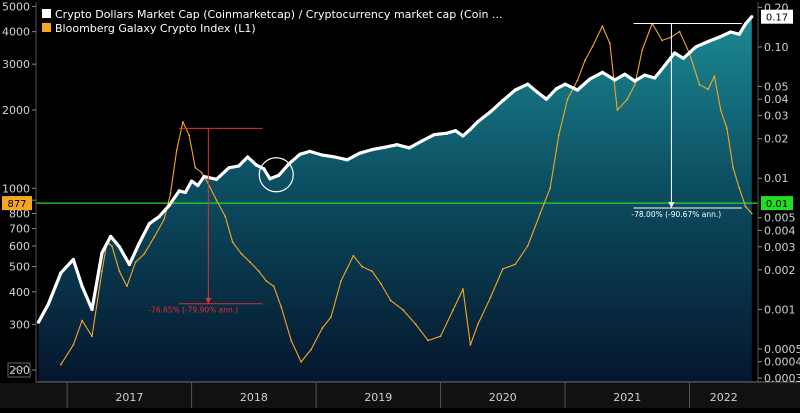 The image size is (800, 413). Describe the element at coordinates (400, 395) in the screenshot. I see `x-axis-band` at that location.